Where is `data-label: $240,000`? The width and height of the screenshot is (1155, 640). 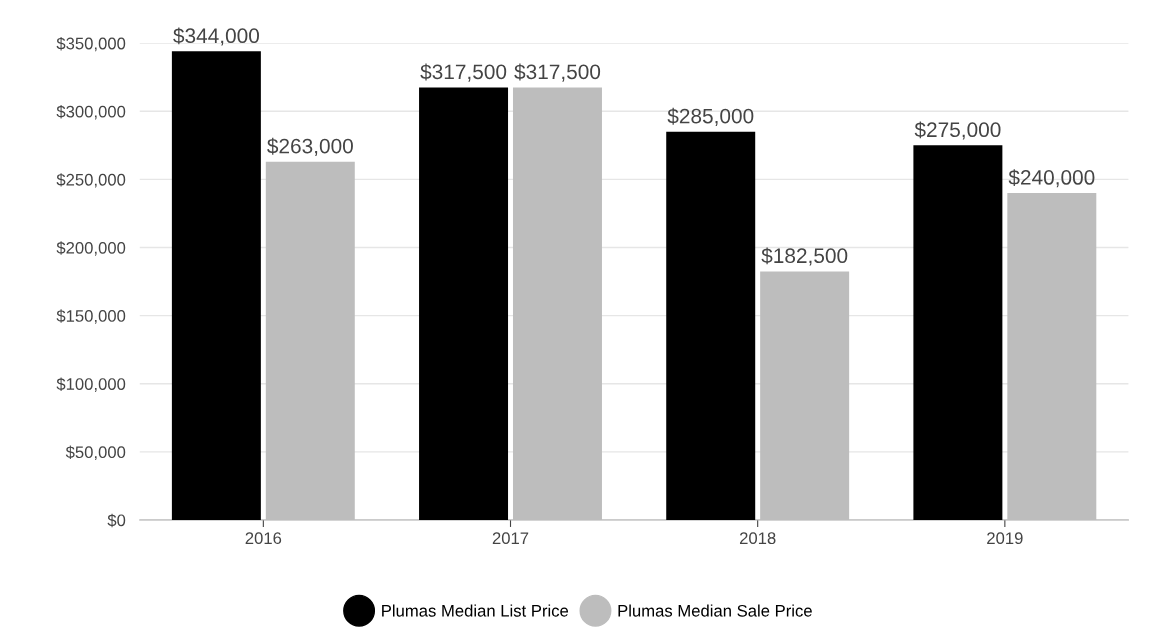 data-label: $240,000 is located at coordinates (1051, 178).